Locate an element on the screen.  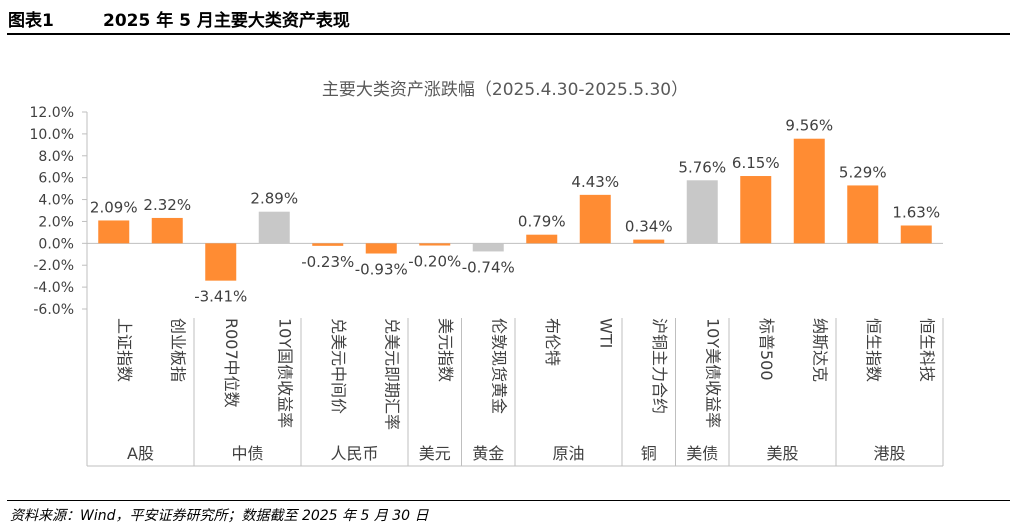
source-note: 资料来源：Wind，平安证券研究所；数据截至 2025 年 5 月 30 日 is located at coordinates (219, 516).